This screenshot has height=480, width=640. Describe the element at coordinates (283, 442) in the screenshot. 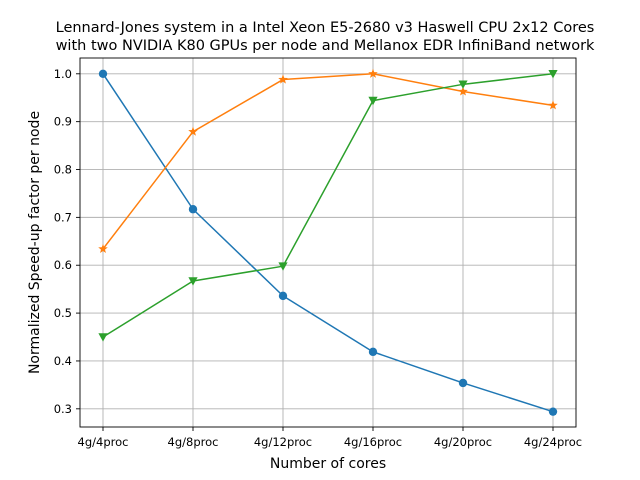

I see `x-tick-label: 4g/12proc` at that location.